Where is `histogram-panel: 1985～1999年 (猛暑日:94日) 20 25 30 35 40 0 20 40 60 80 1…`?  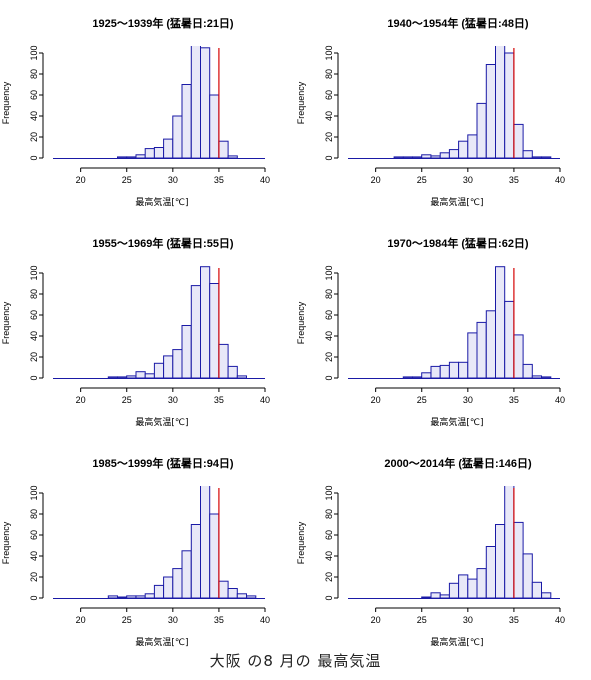 histogram-panel: 1985～1999年 (猛暑日:94日) 20 25 30 35 40 0 20 40 60 80 1… is located at coordinates (135, 552).